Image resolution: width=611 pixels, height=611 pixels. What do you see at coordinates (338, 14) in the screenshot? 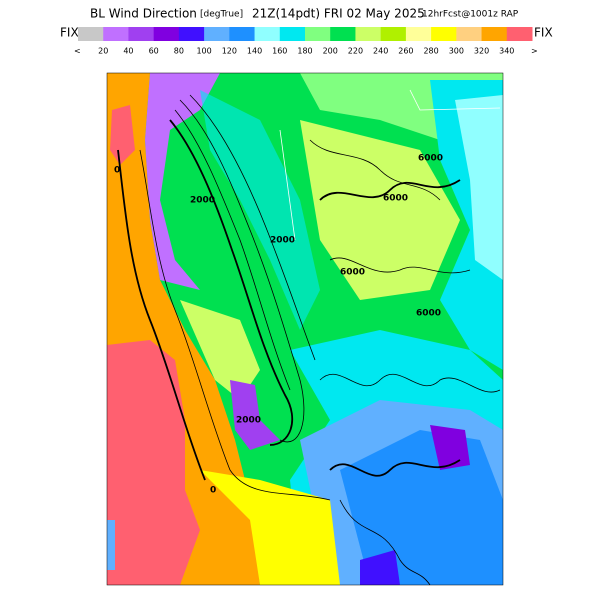
I see `valid-time: 21Z(14pdt) FRI 02 May 2025` at bounding box center [338, 14].